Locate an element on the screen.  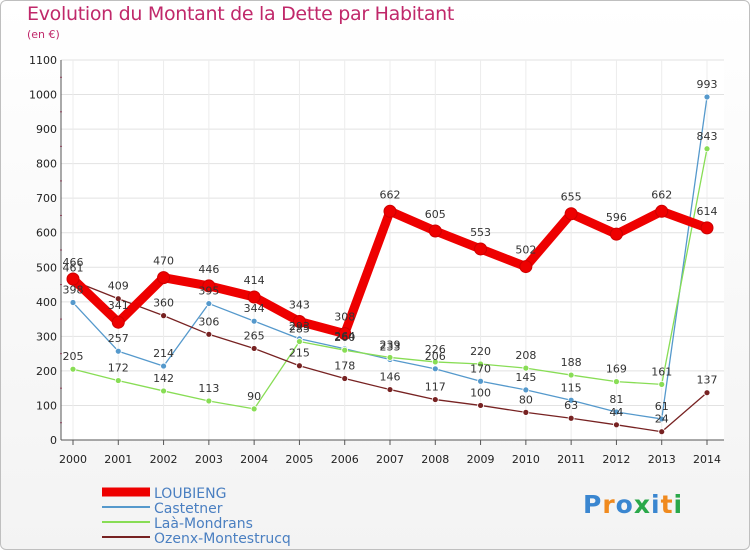
data-label: 414 is located at coordinates (254, 280).